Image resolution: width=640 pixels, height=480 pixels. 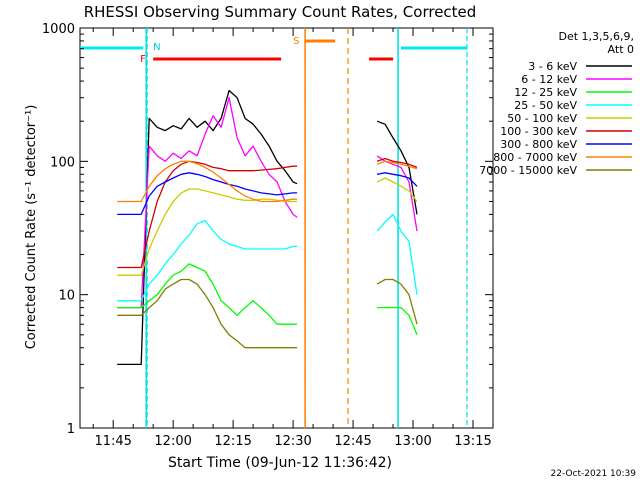 I want to click on y-tick-label: 1, so click(x=71, y=429).